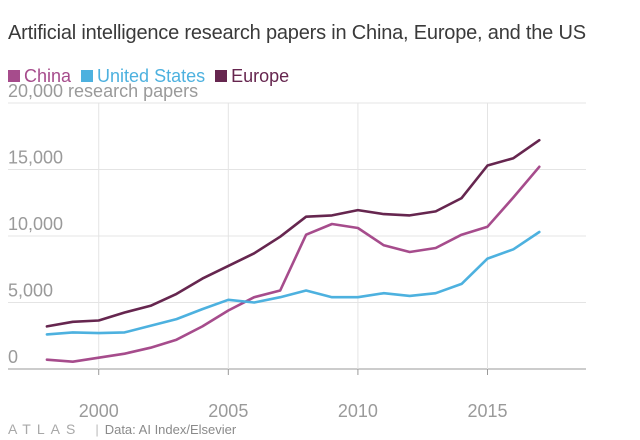  What do you see at coordinates (228, 411) in the screenshot?
I see `x-tick-label-2005: 2005` at bounding box center [228, 411].